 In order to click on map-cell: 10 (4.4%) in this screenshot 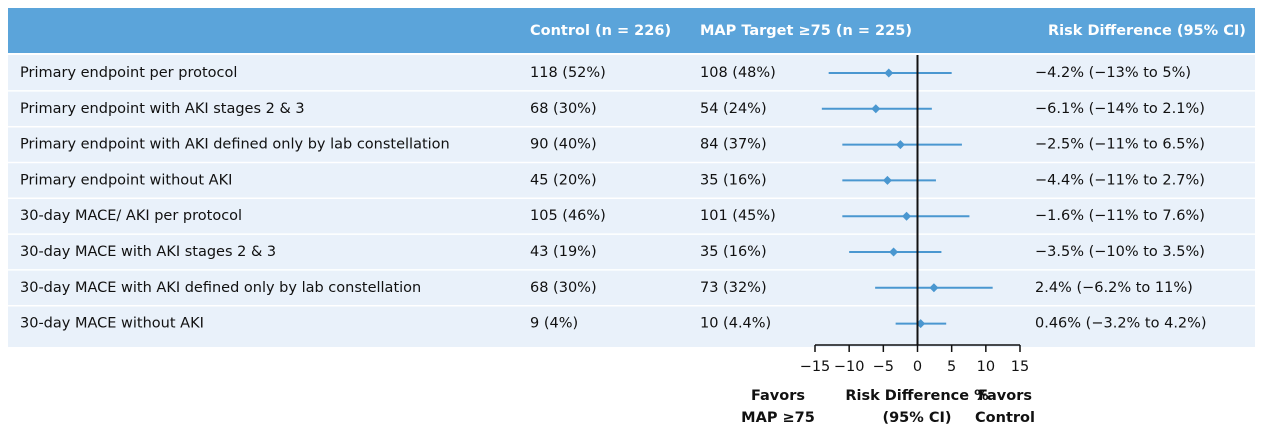, I will do `click(735, 324)`.